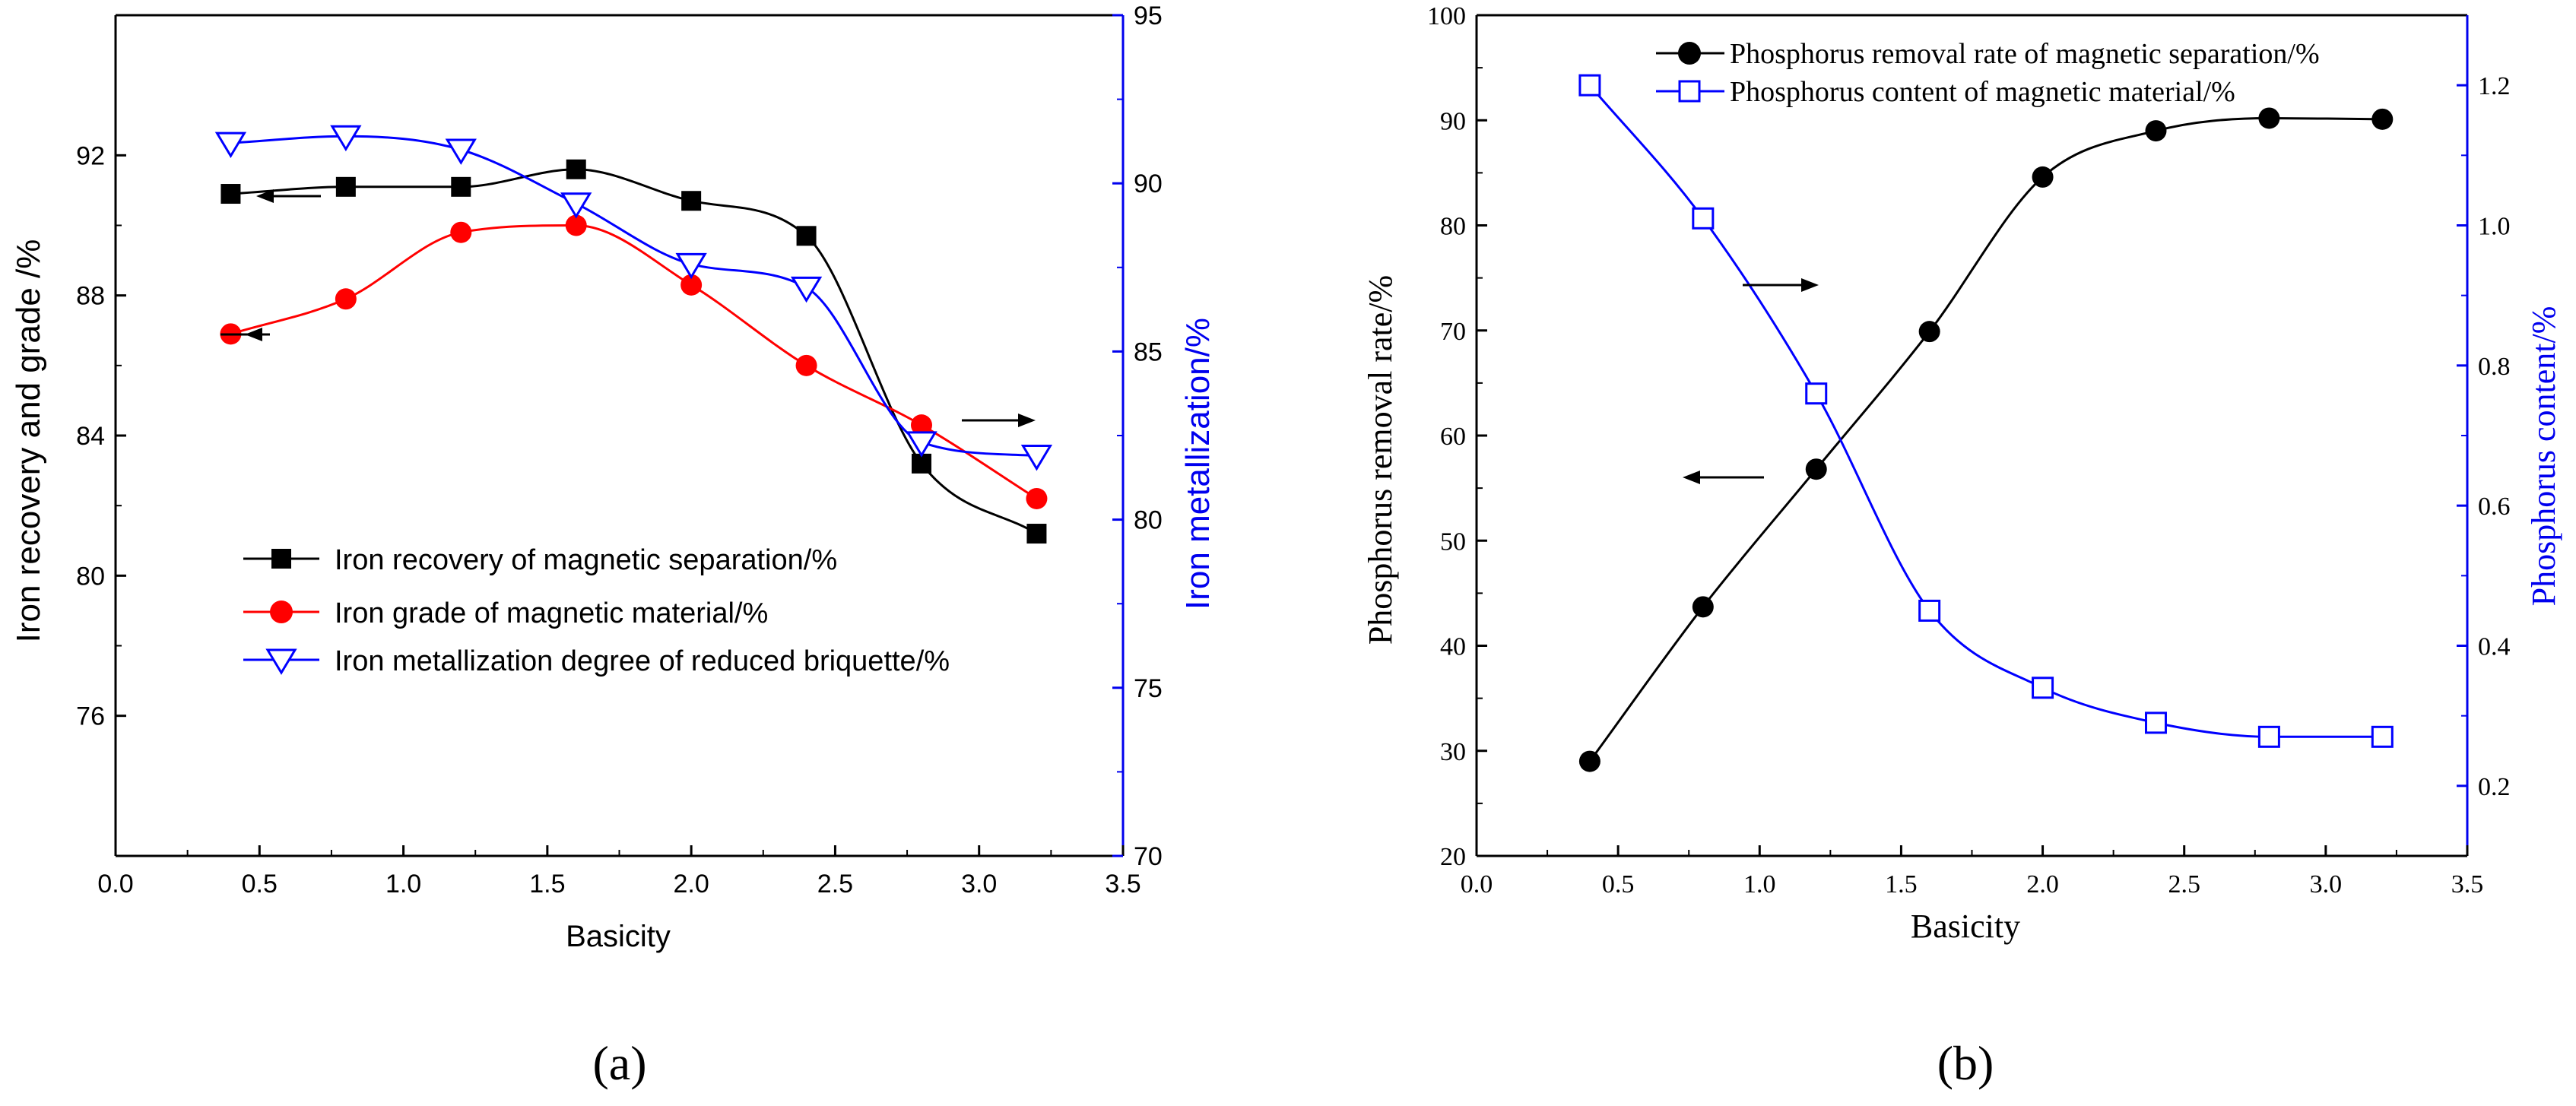  What do you see at coordinates (288, 196) in the screenshot?
I see `arrow-left-recovery` at bounding box center [288, 196].